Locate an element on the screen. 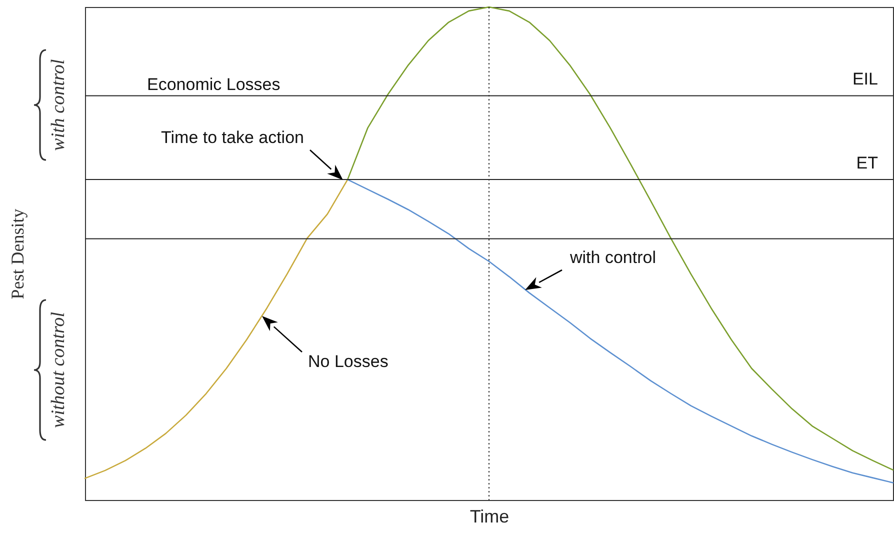 This screenshot has height=533, width=894. annotation: with control is located at coordinates (612, 257).